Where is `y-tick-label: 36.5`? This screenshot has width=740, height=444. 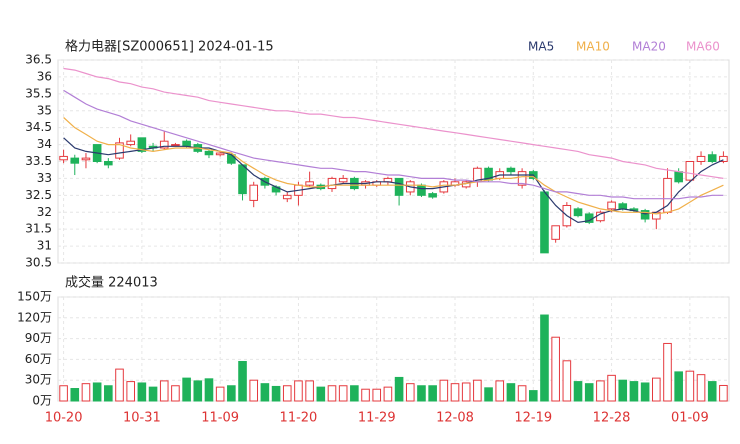
y-tick-label: 36.5 is located at coordinates (38, 60).